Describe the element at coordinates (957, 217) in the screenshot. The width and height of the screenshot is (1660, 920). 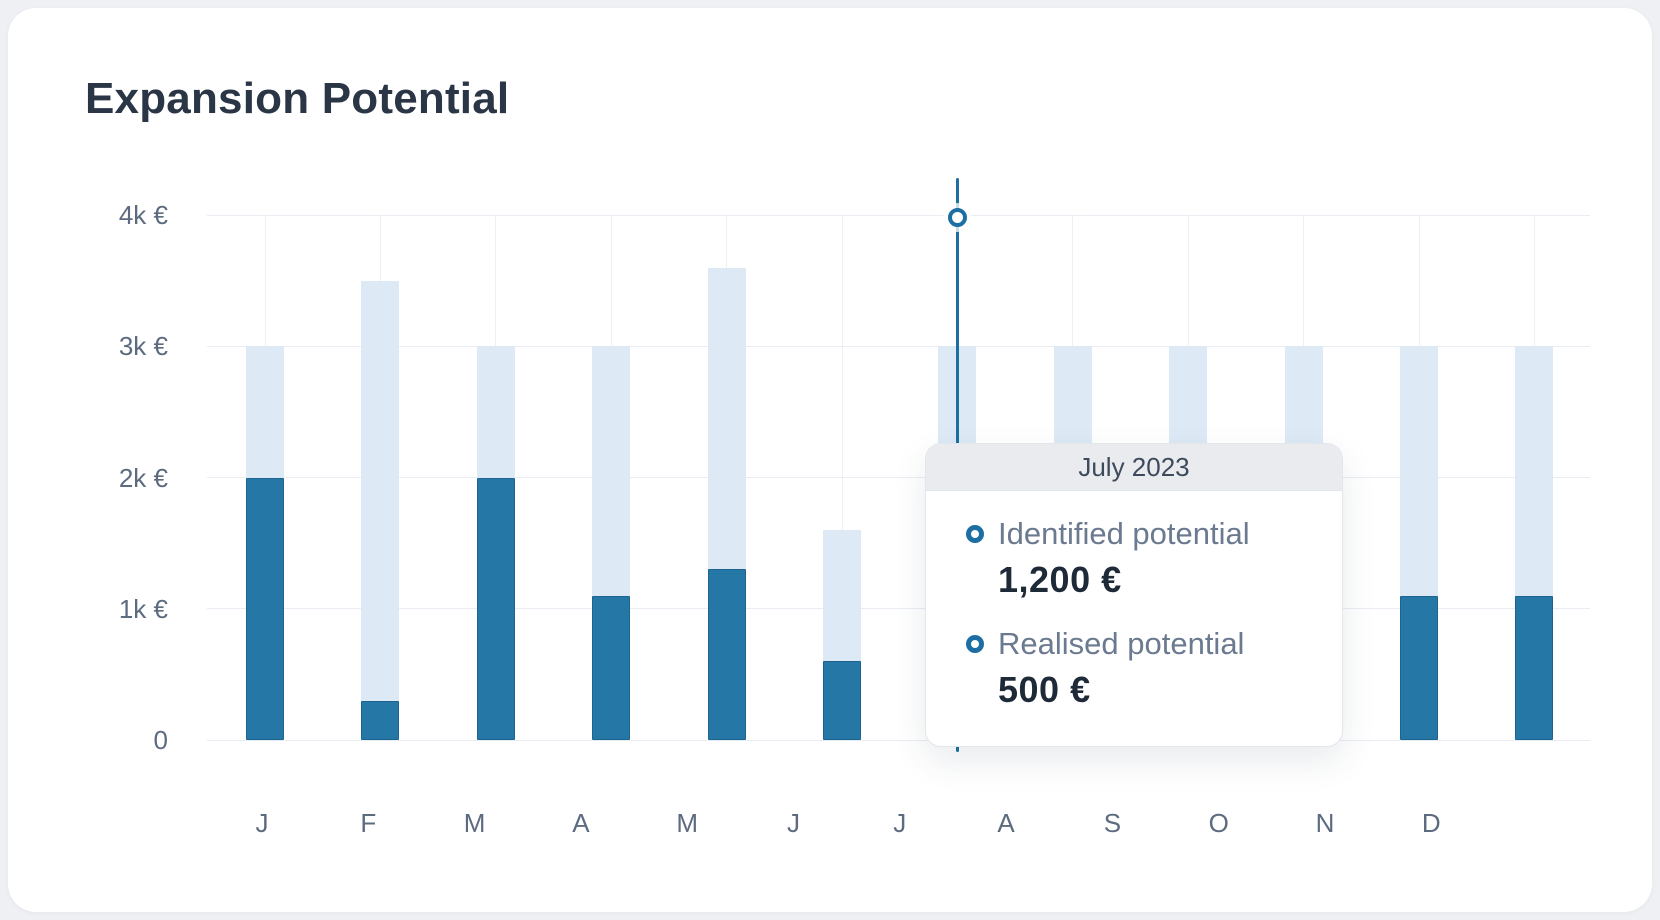
I see `hover-point-marker-icon` at that location.